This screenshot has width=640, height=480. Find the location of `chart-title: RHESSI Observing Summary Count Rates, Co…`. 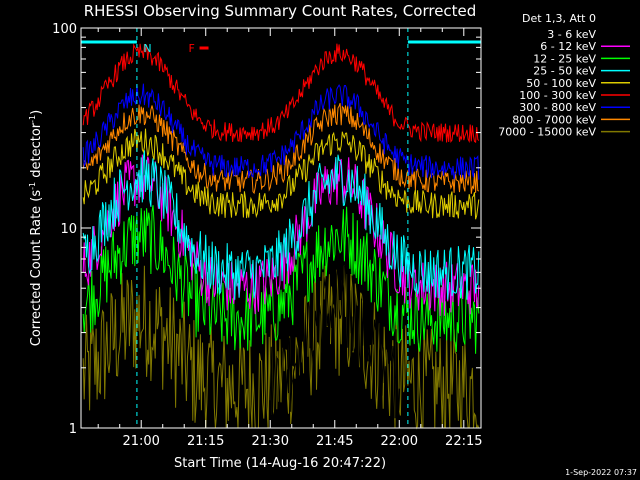

chart-title: RHESSI Observing Summary Count Rates, Co… is located at coordinates (280, 11).